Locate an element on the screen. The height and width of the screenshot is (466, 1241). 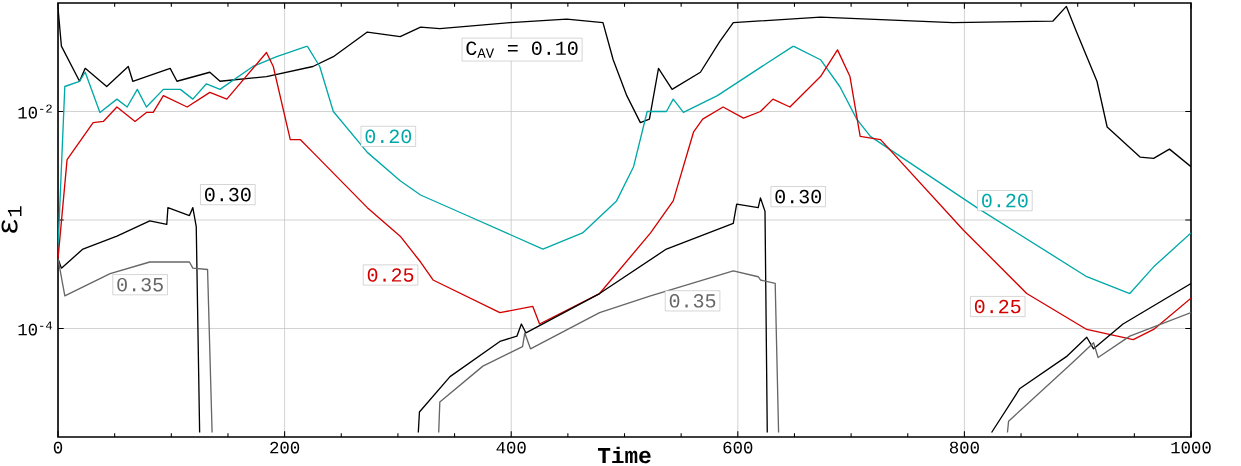
y-tick-label: 10$^{-4}$ is located at coordinates (35, 328).